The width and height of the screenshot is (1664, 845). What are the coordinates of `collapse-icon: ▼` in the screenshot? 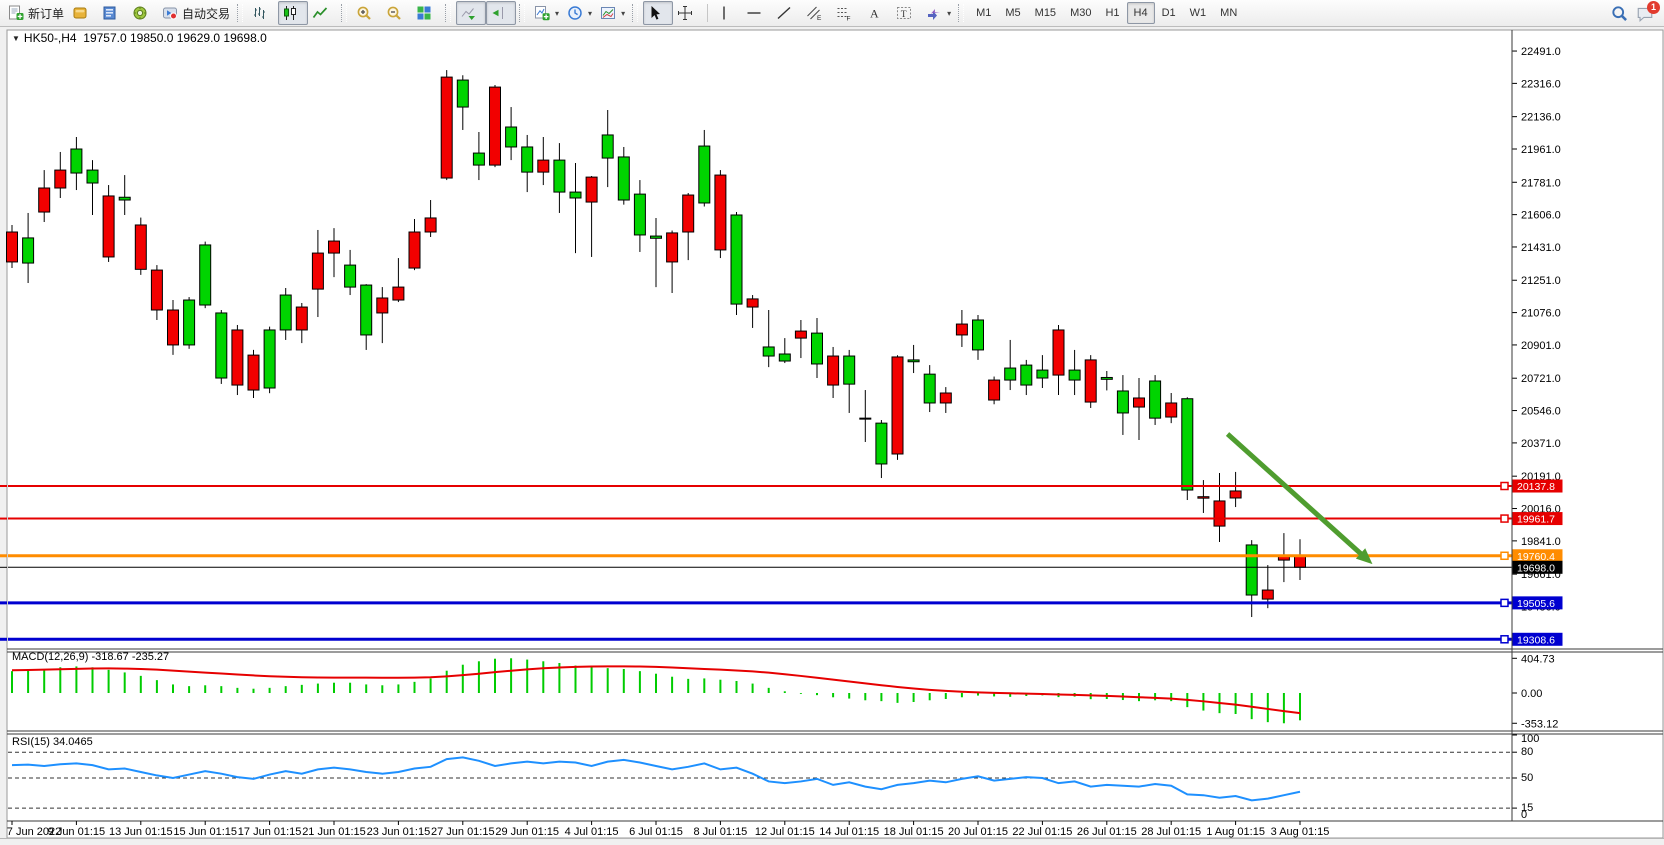 It's located at (16, 38).